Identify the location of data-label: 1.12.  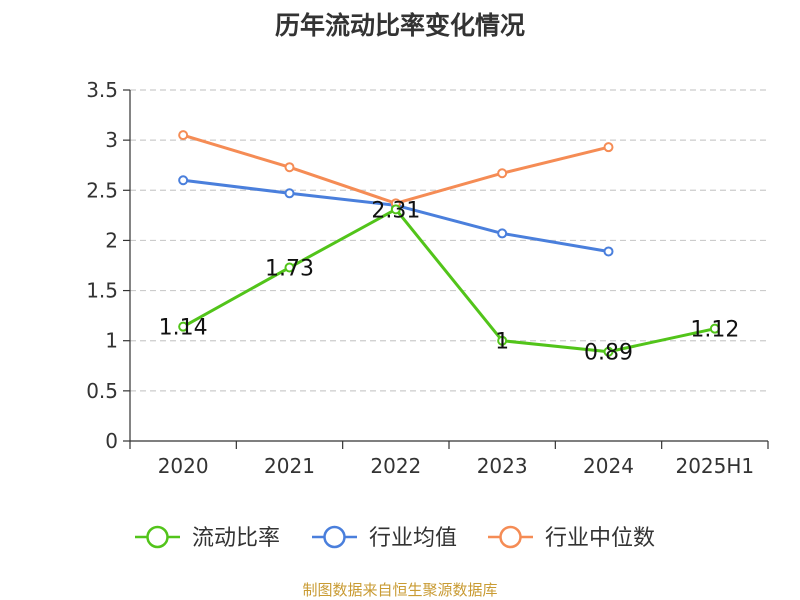
(714, 330).